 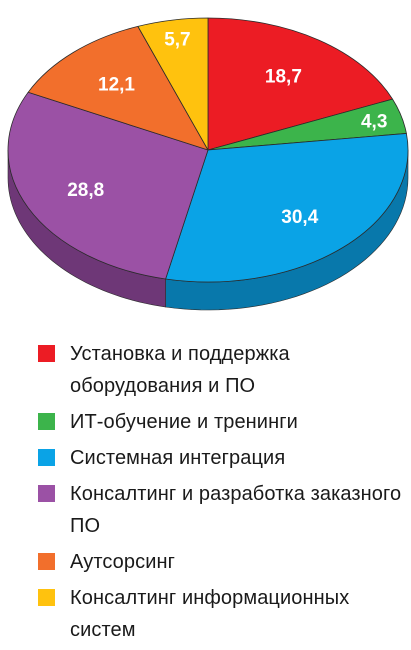 What do you see at coordinates (184, 422) in the screenshot?
I see `legend-label: ИТ-обучение и тренинги` at bounding box center [184, 422].